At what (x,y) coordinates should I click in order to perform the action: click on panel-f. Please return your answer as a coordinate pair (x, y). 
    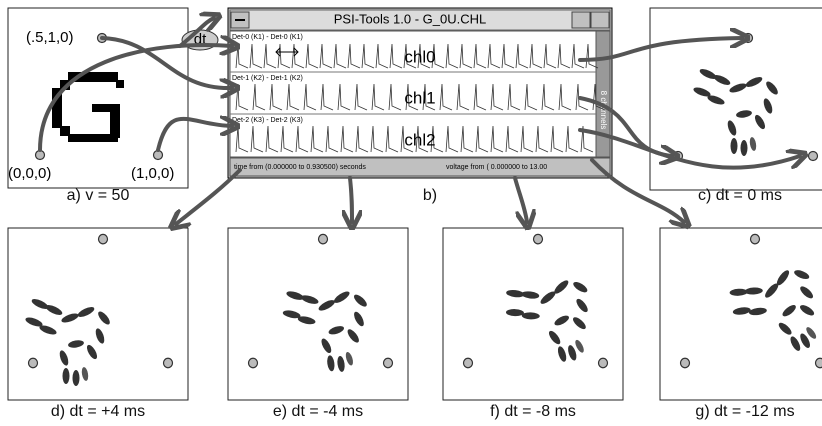
    Looking at the image, I should click on (533, 314).